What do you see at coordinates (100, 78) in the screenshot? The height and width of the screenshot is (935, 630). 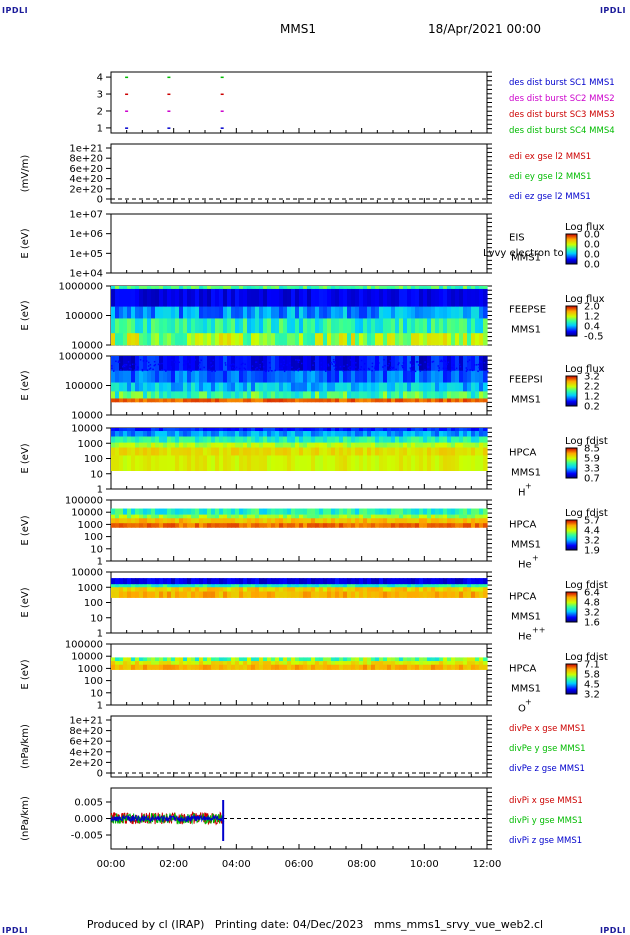 I see `y-tick-label: 4` at bounding box center [100, 78].